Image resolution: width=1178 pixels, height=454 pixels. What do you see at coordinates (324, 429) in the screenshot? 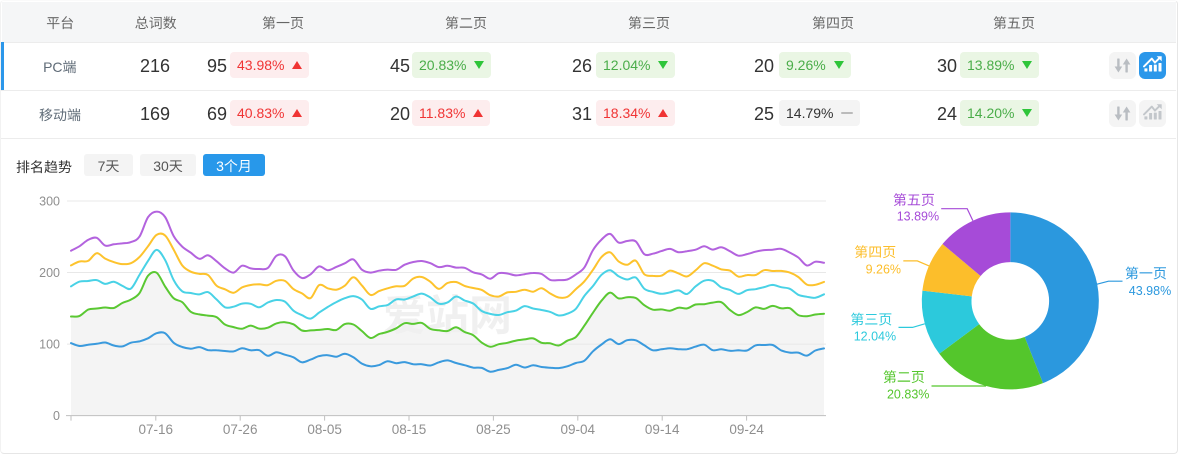
I see `svg-text: 08-05` at bounding box center [324, 429].